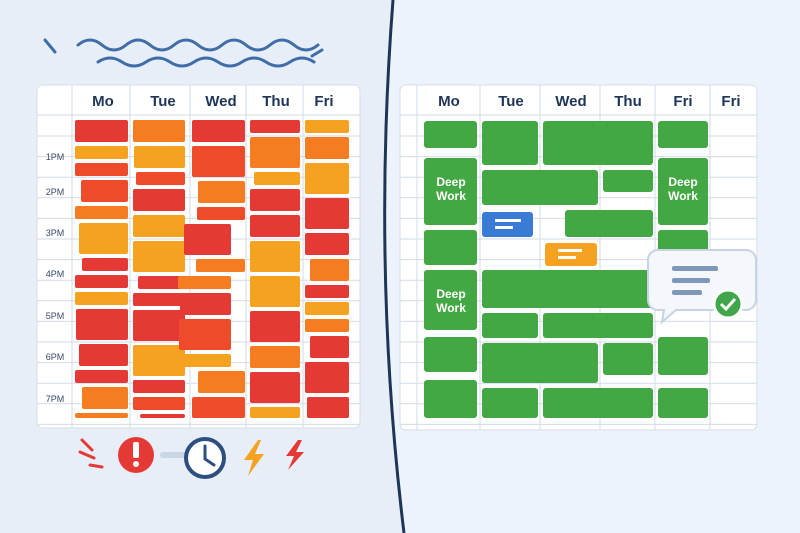 This screenshot has width=800, height=533. Describe the element at coordinates (571, 254) in the screenshot. I see `task-block` at that location.